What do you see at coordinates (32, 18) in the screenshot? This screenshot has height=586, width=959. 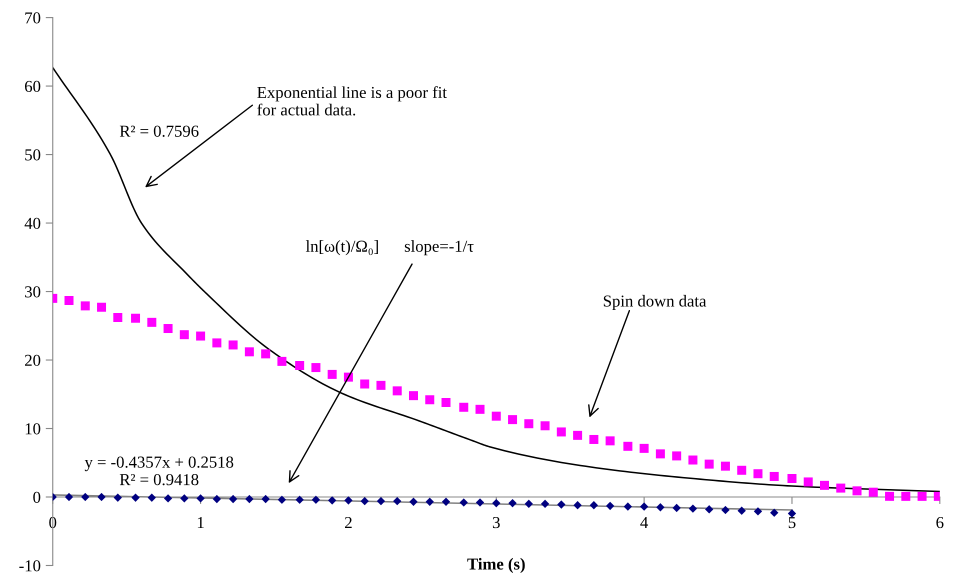 I see `y-tick-label: 70` at bounding box center [32, 18].